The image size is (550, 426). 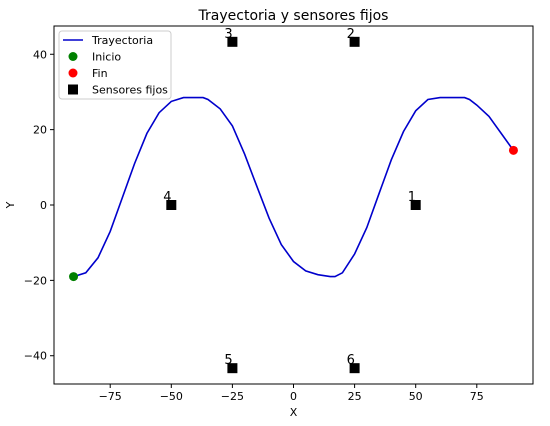 What do you see at coordinates (40, 130) in the screenshot?
I see `y-tick-label: 20` at bounding box center [40, 130].